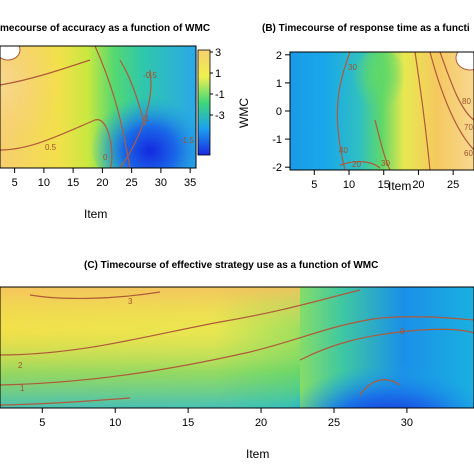  Describe the element at coordinates (218, 53) in the screenshot. I see `colorbar-tick-label: 3` at that location.